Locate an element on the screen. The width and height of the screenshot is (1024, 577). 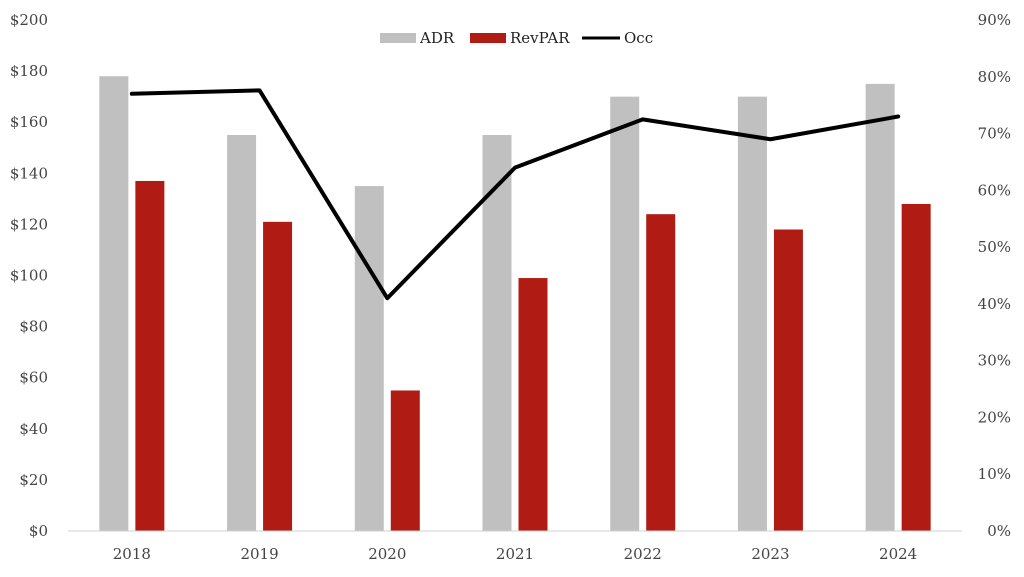
x-tick-label: 2021 is located at coordinates (515, 554).